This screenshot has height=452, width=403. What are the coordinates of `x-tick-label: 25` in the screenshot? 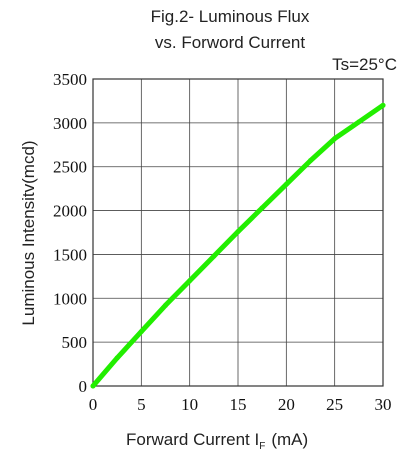 It's located at (334, 404).